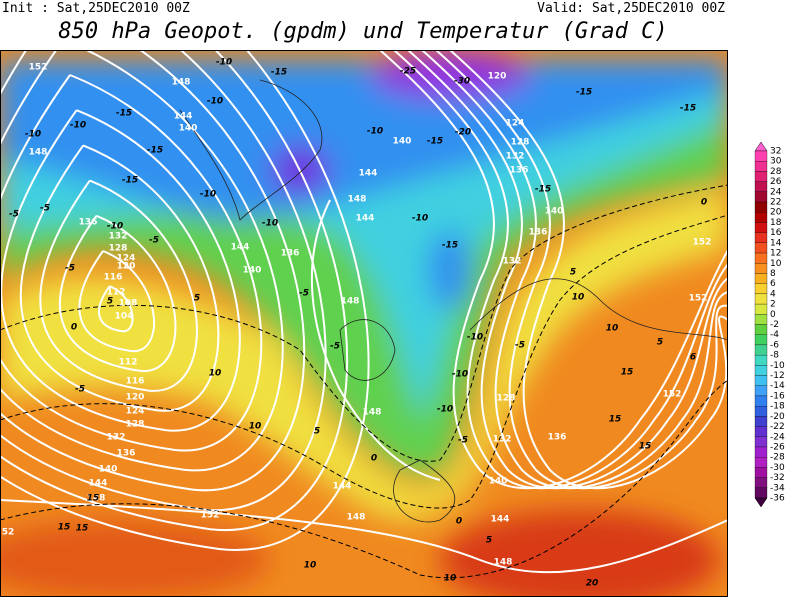 The width and height of the screenshot is (790, 597). What do you see at coordinates (116, 301) in the screenshot?
I see `contour-line` at bounding box center [116, 301].